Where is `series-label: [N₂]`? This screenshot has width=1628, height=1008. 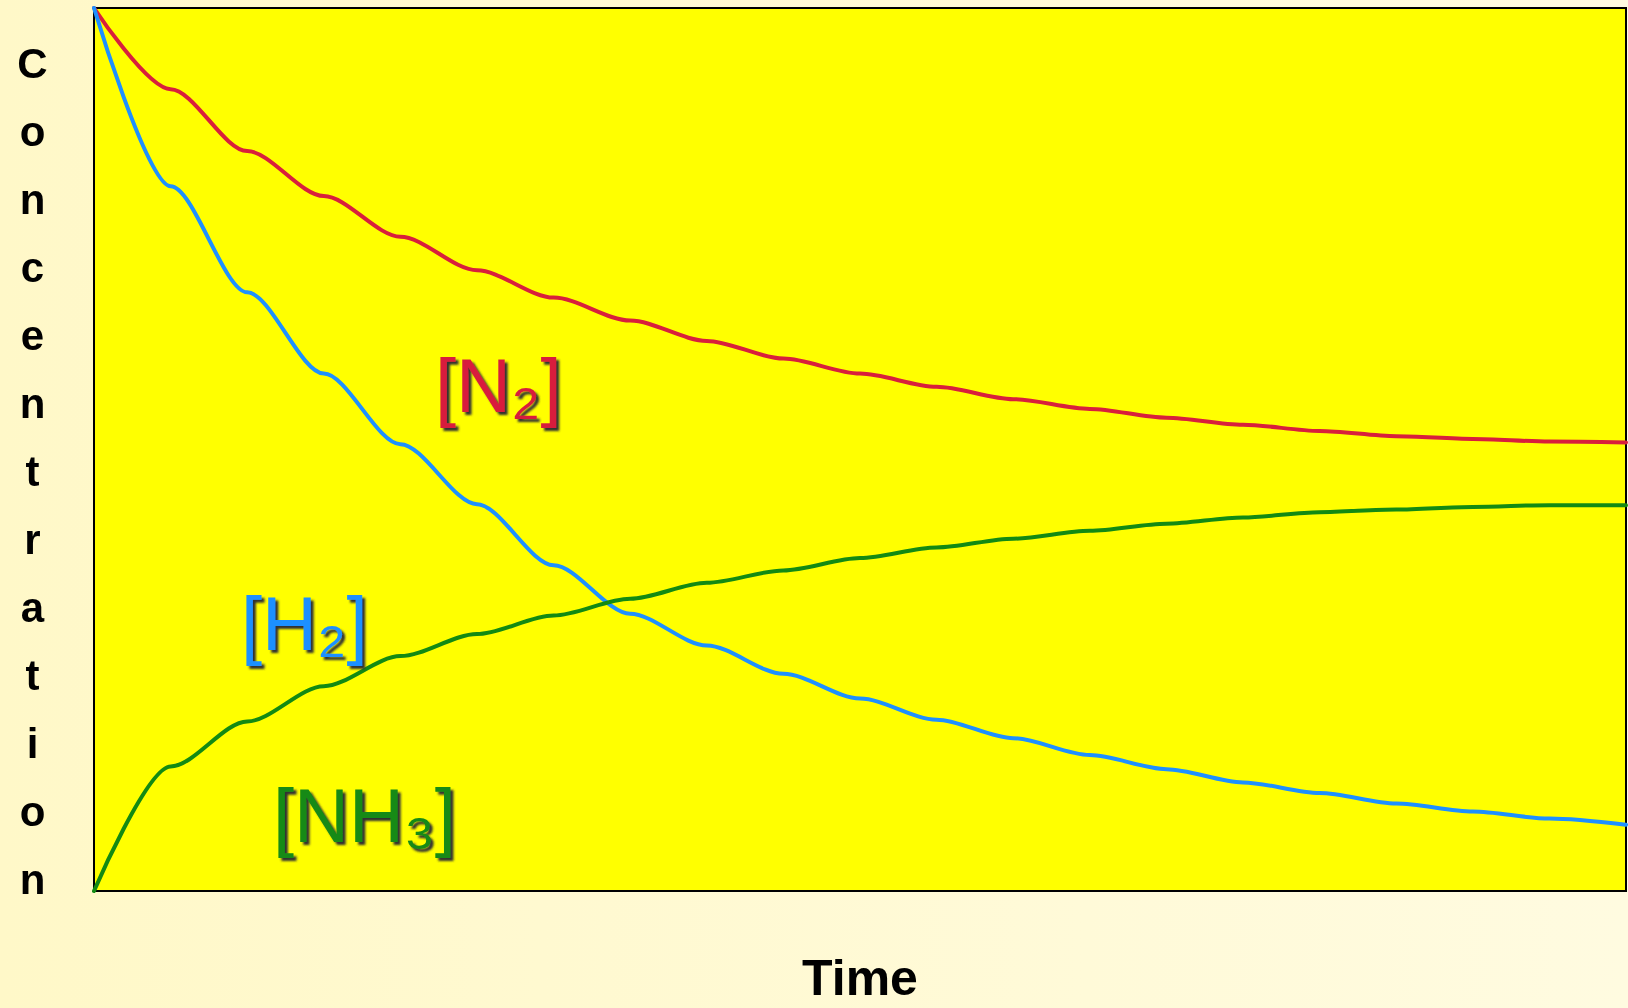
series-label: [N₂] is located at coordinates (498, 385).